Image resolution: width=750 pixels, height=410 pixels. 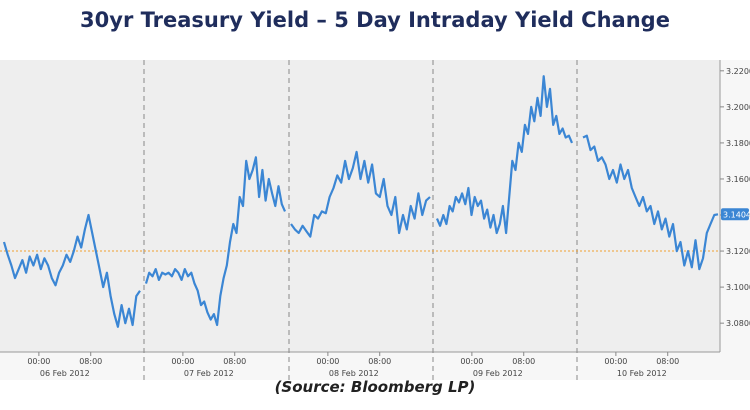 What do you see at coordinates (354, 373) in the screenshot?
I see `day-label: 08 Feb 2012` at bounding box center [354, 373].